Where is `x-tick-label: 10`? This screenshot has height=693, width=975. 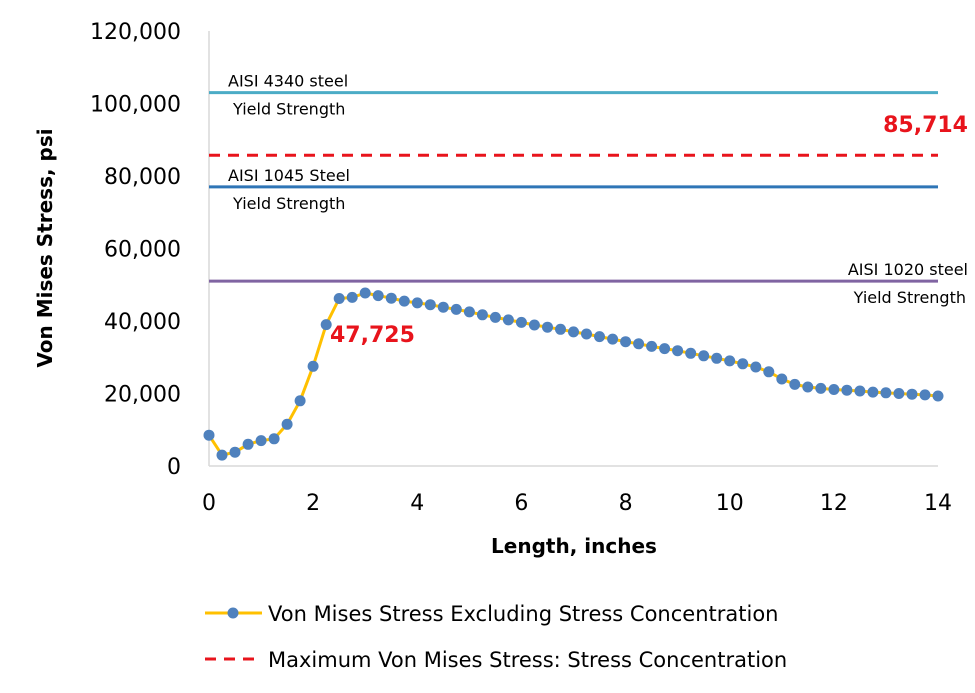 x-tick-label: 10 is located at coordinates (730, 503).